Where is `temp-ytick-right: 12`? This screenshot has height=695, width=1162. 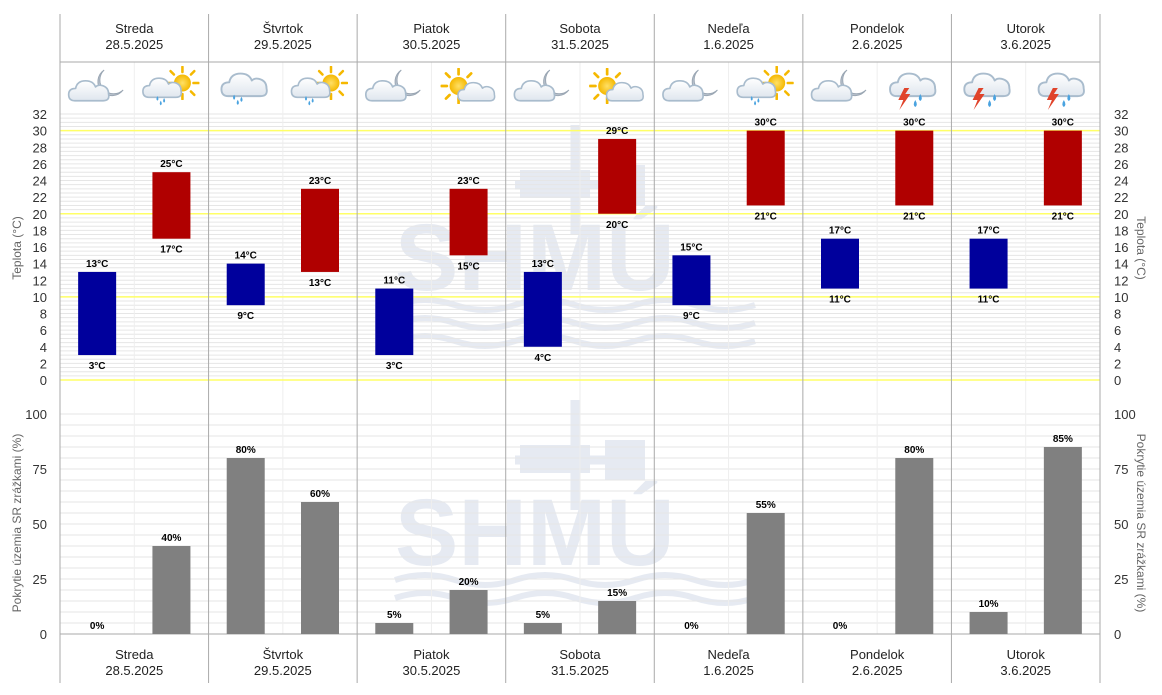
temp-ytick-right: 12 is located at coordinates (1121, 280).